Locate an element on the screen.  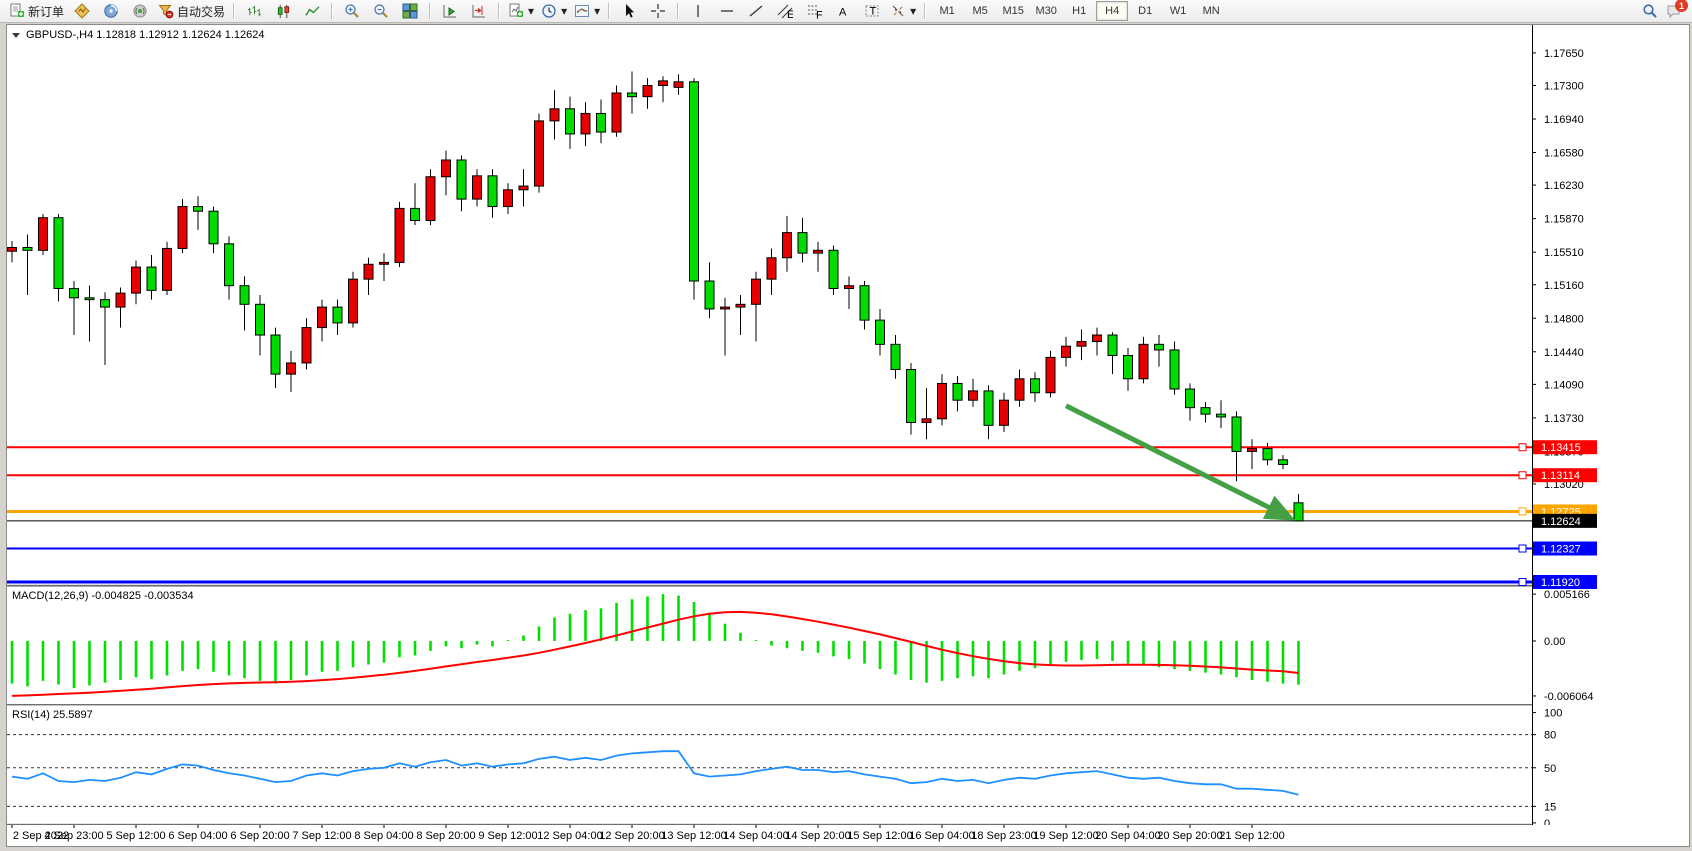
svg-text: F is located at coordinates (819, 15).